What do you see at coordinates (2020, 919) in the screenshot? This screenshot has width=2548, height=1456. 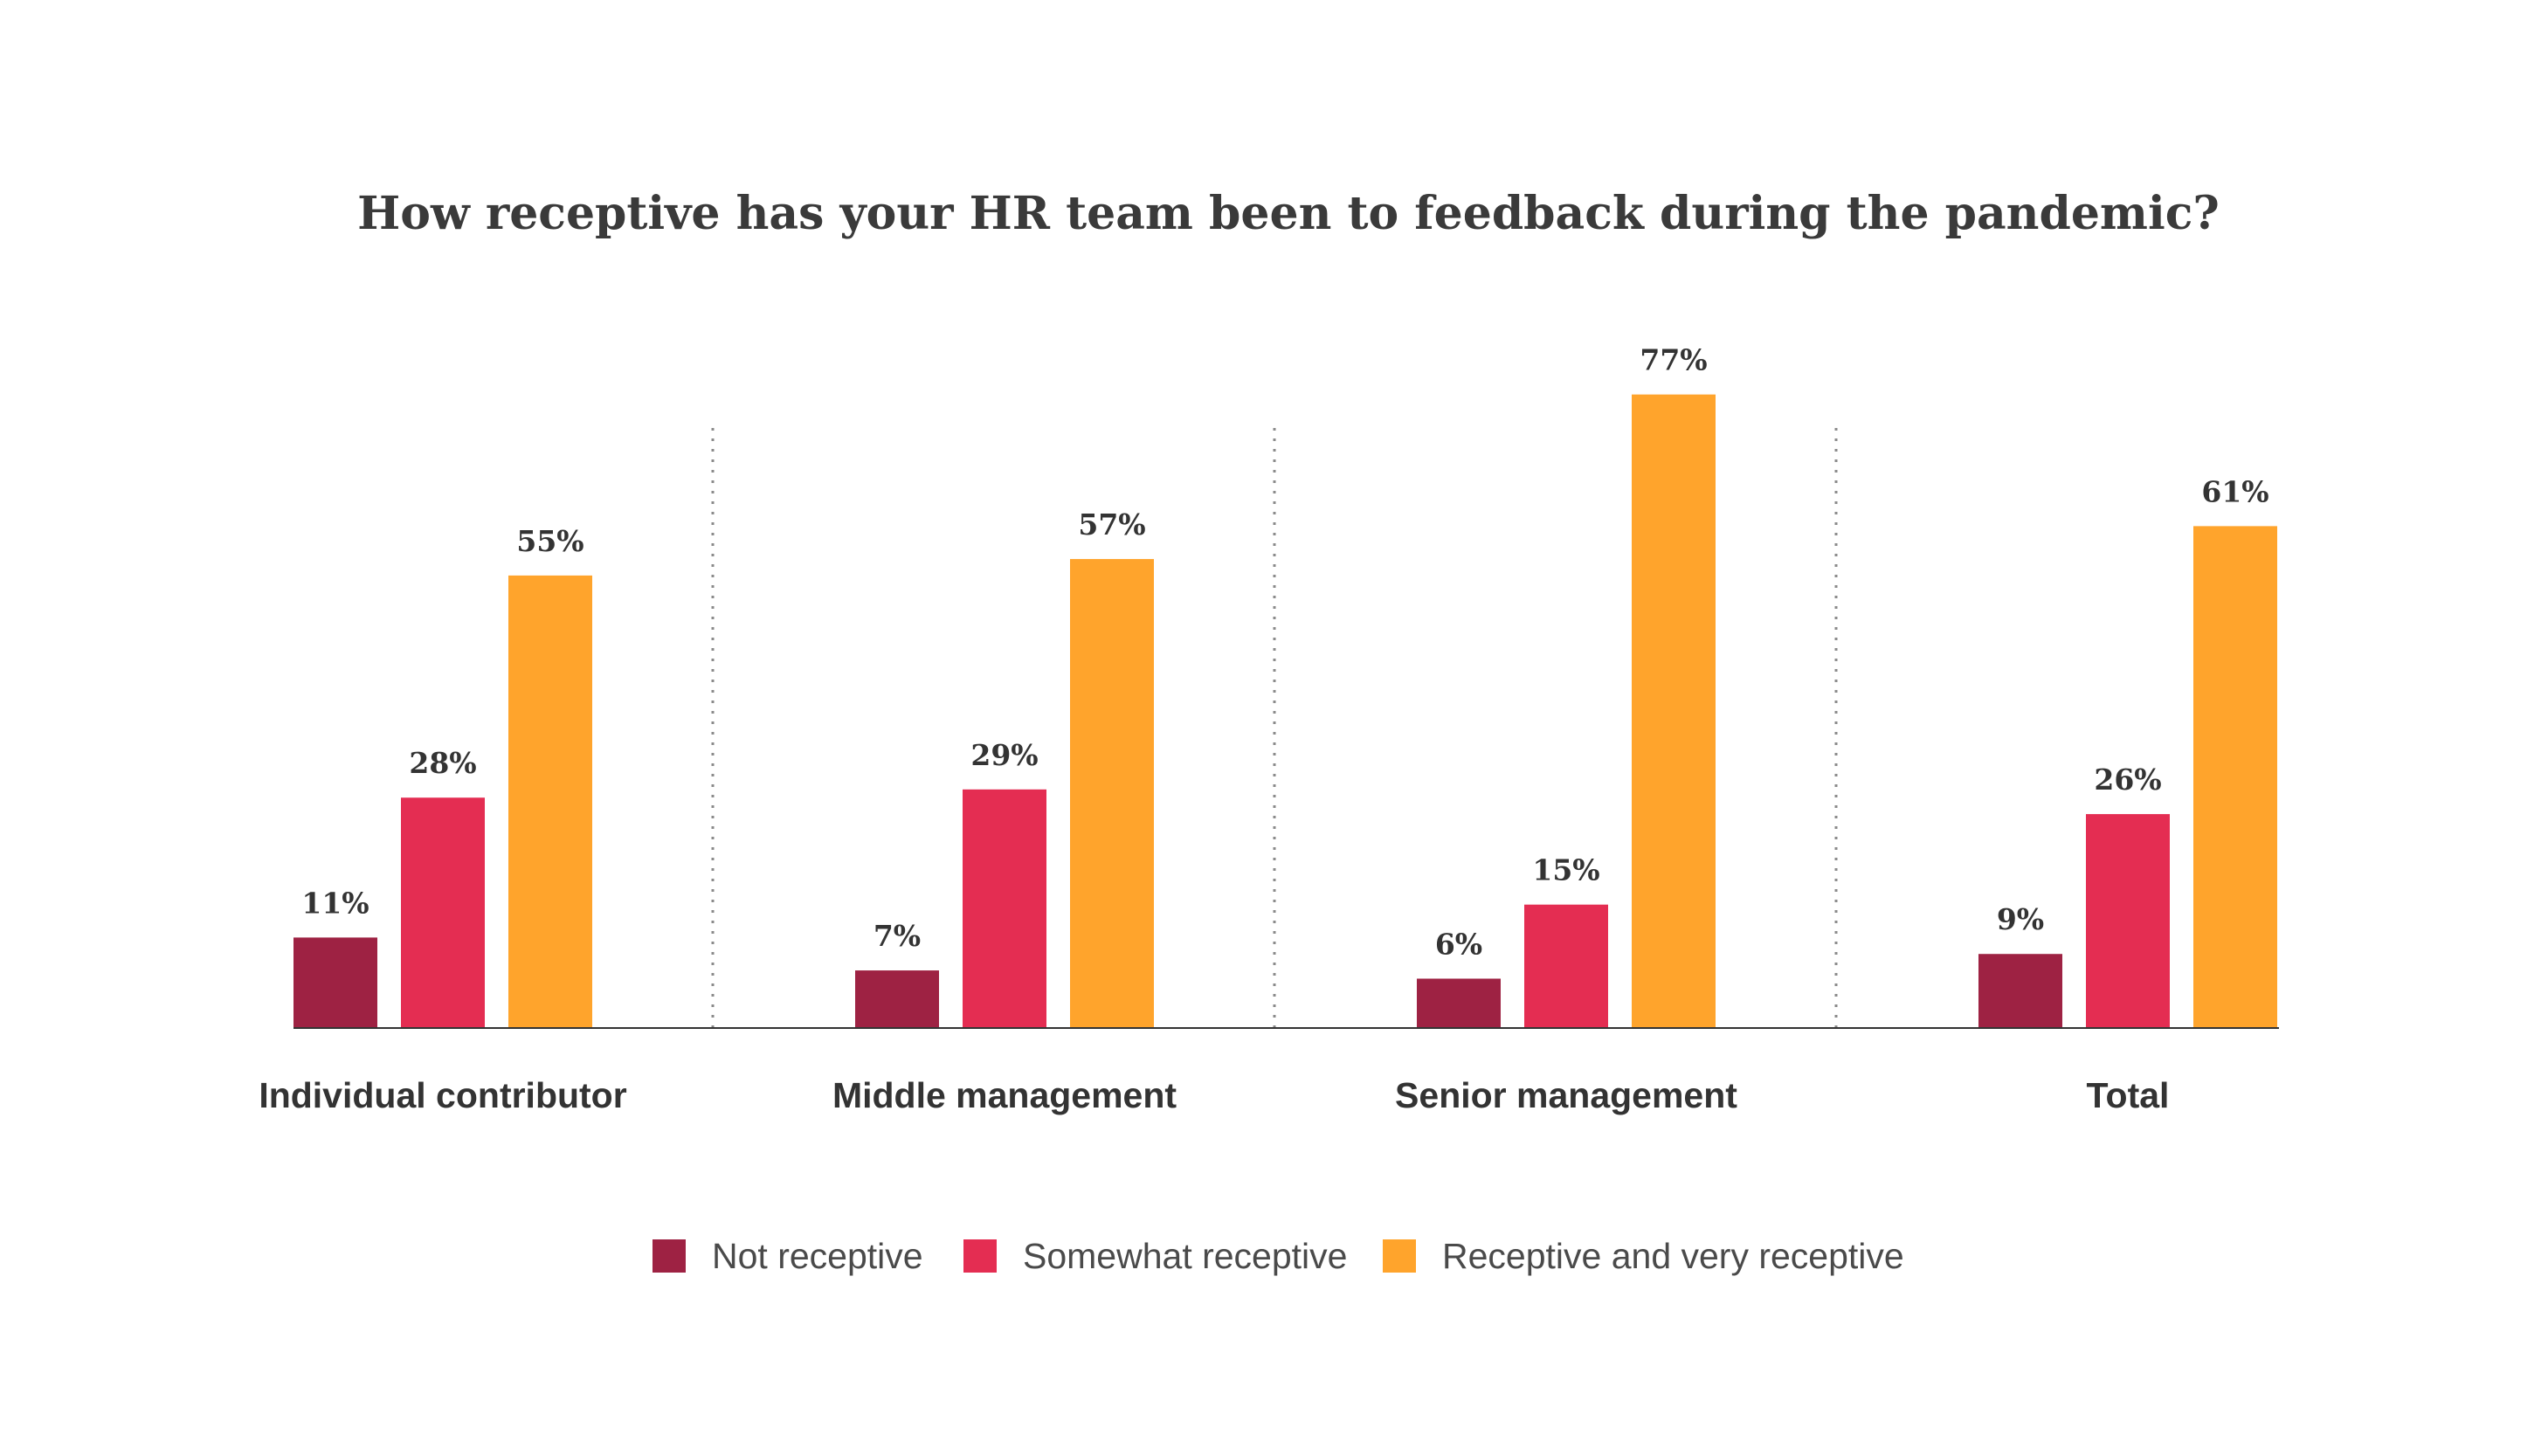 I see `value-label: 9%` at bounding box center [2020, 919].